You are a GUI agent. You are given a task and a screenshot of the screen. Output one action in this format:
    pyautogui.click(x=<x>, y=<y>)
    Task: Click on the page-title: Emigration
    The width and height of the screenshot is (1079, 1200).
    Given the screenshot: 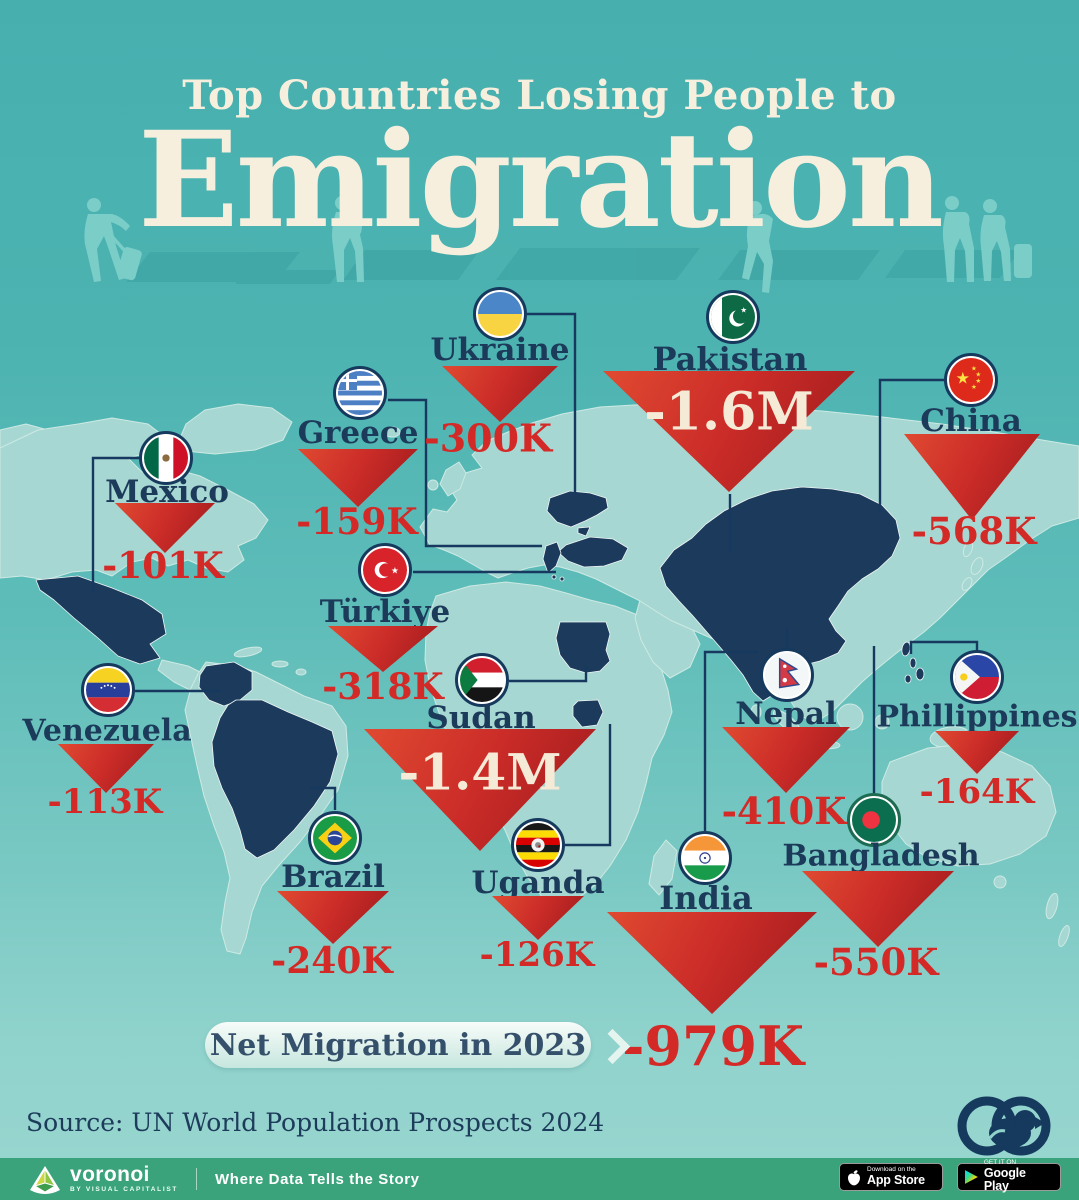 What is the action you would take?
    pyautogui.click(x=541, y=180)
    